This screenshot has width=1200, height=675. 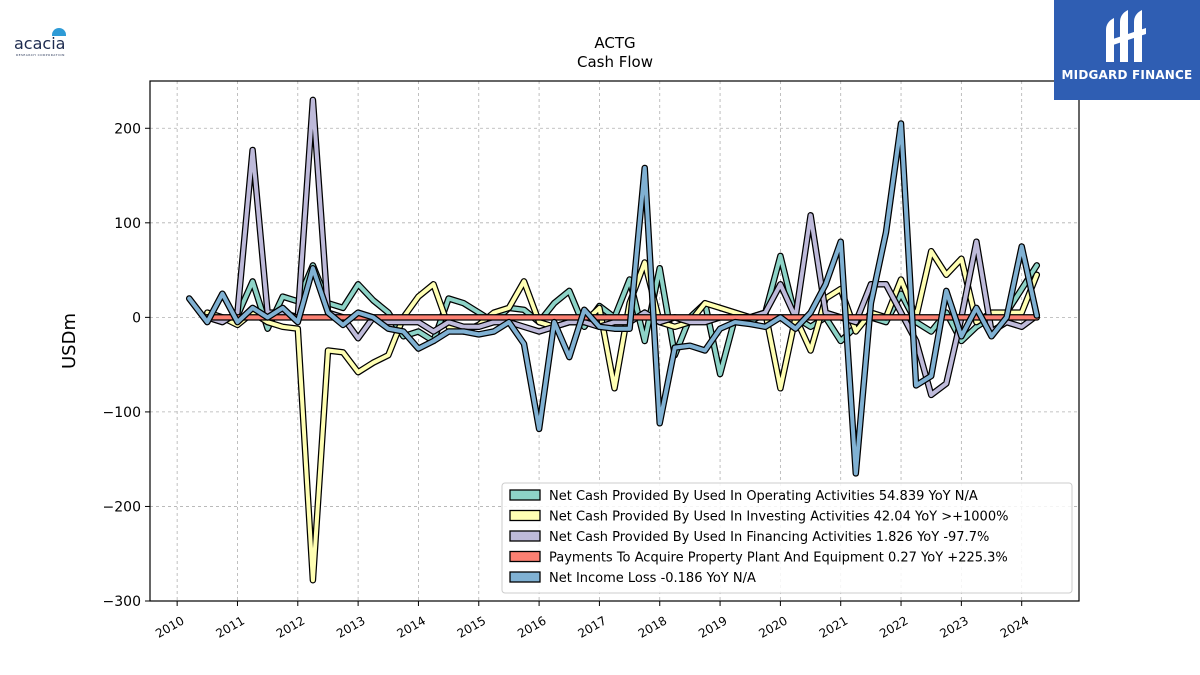 What do you see at coordinates (40, 55) in the screenshot?
I see `acacia-logo-subtext: RESEARCH CORPORATION` at bounding box center [40, 55].